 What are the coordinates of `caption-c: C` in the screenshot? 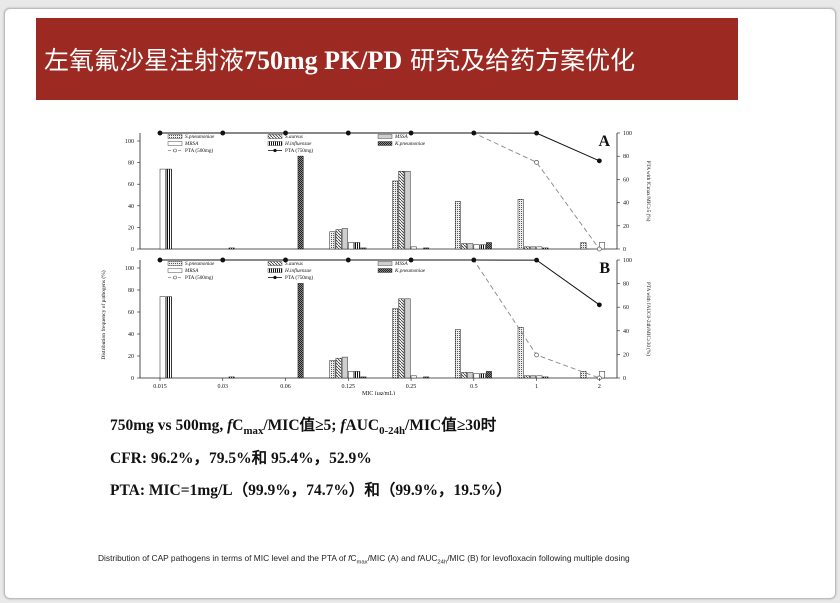 It's located at (353, 558).